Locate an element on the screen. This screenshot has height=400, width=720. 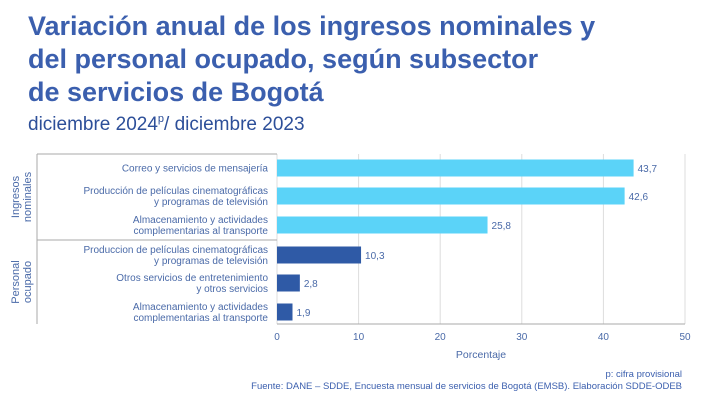
value-label-1-2: 1,9 is located at coordinates (304, 313).